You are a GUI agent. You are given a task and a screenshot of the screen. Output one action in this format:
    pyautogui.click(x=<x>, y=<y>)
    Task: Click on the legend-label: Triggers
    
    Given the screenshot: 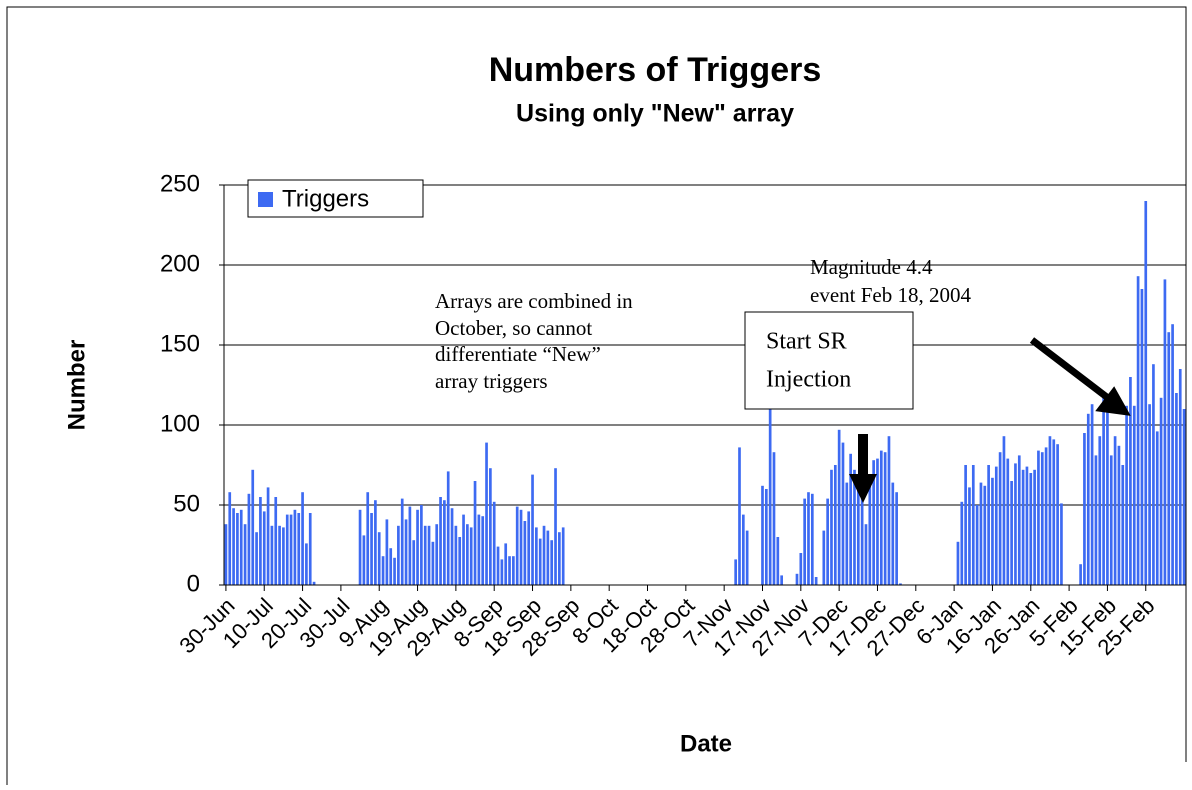 What is the action you would take?
    pyautogui.click(x=325, y=198)
    